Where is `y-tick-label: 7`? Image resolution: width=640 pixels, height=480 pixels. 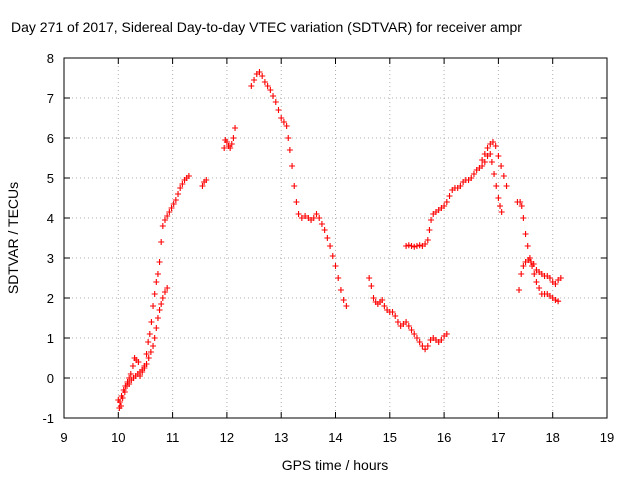 y-tick-label: 7 is located at coordinates (50, 98).